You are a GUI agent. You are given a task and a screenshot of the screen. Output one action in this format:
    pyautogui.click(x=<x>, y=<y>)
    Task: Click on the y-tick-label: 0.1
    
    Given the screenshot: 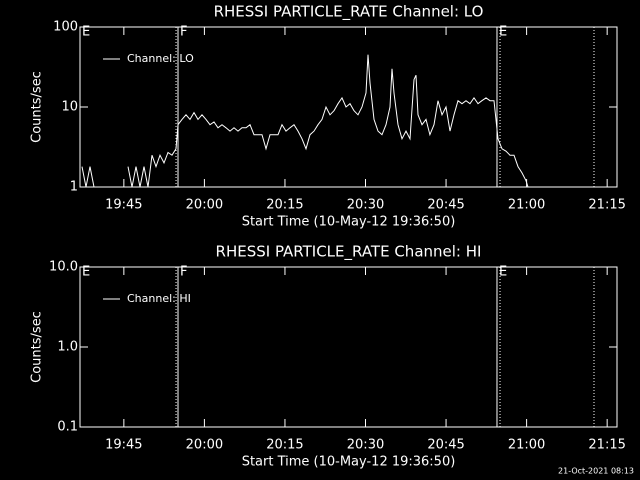 What is the action you would take?
    pyautogui.click(x=67, y=427)
    